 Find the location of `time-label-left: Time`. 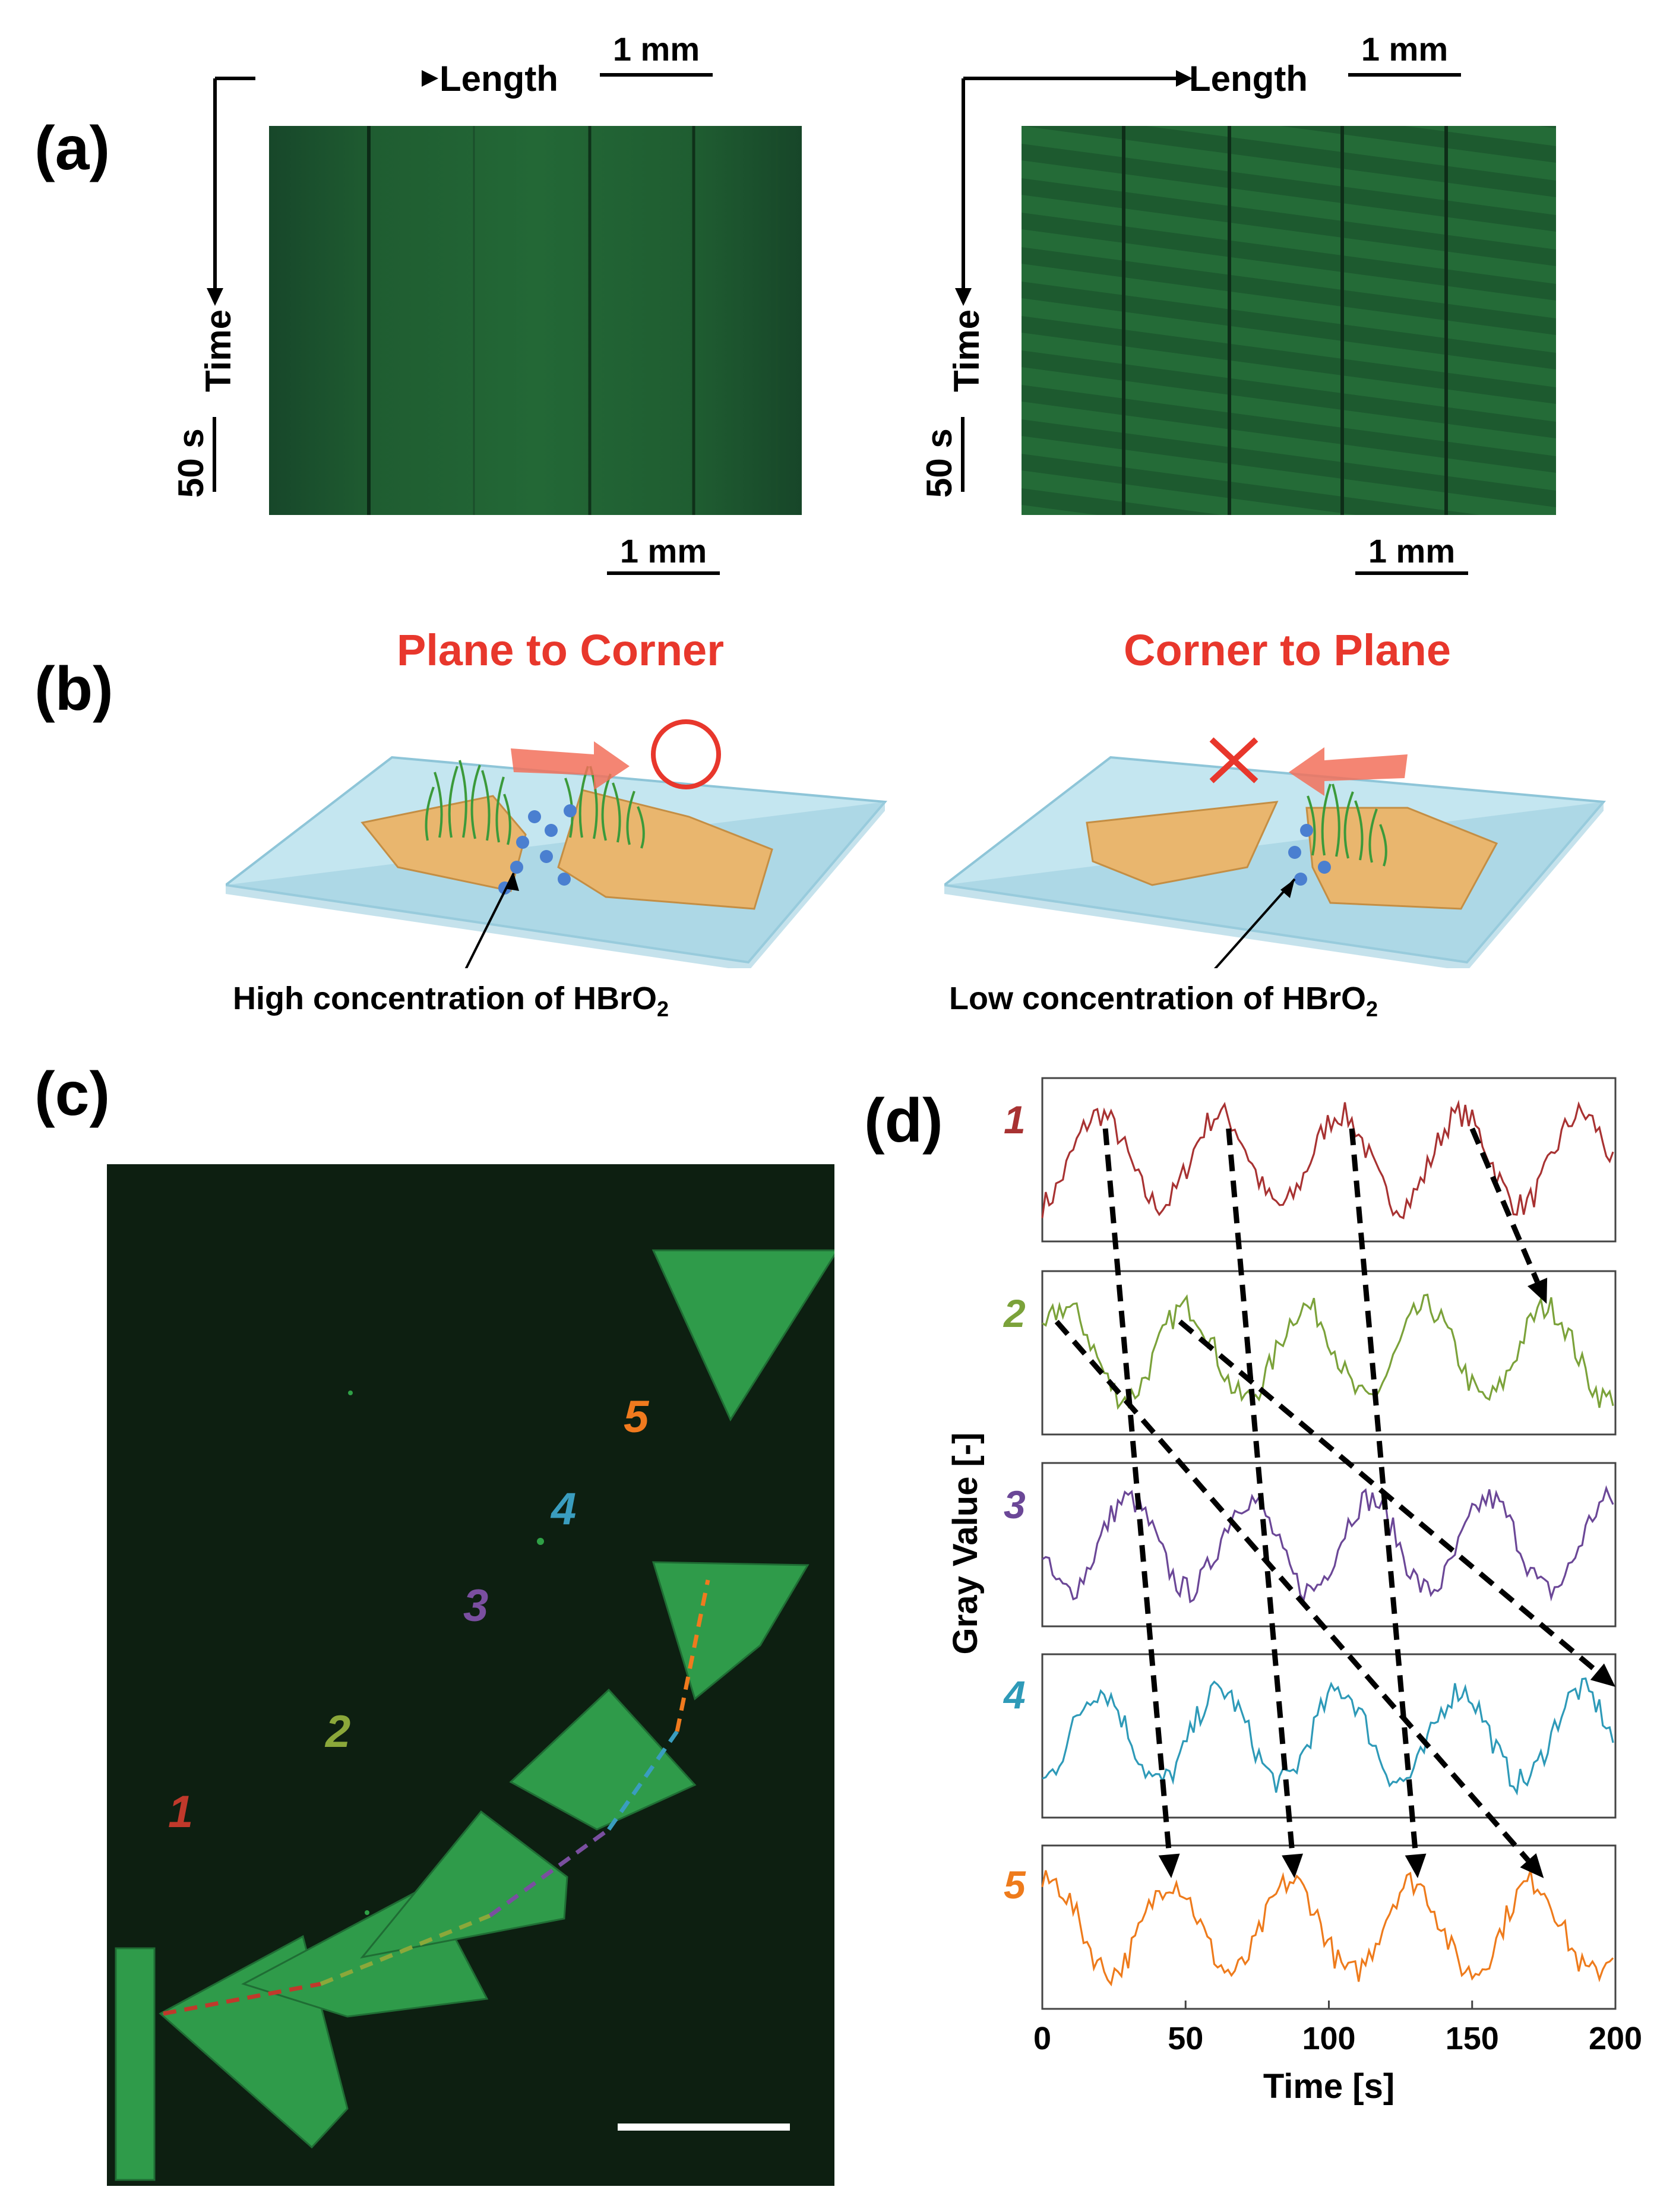

time-label-left: Time is located at coordinates (218, 351).